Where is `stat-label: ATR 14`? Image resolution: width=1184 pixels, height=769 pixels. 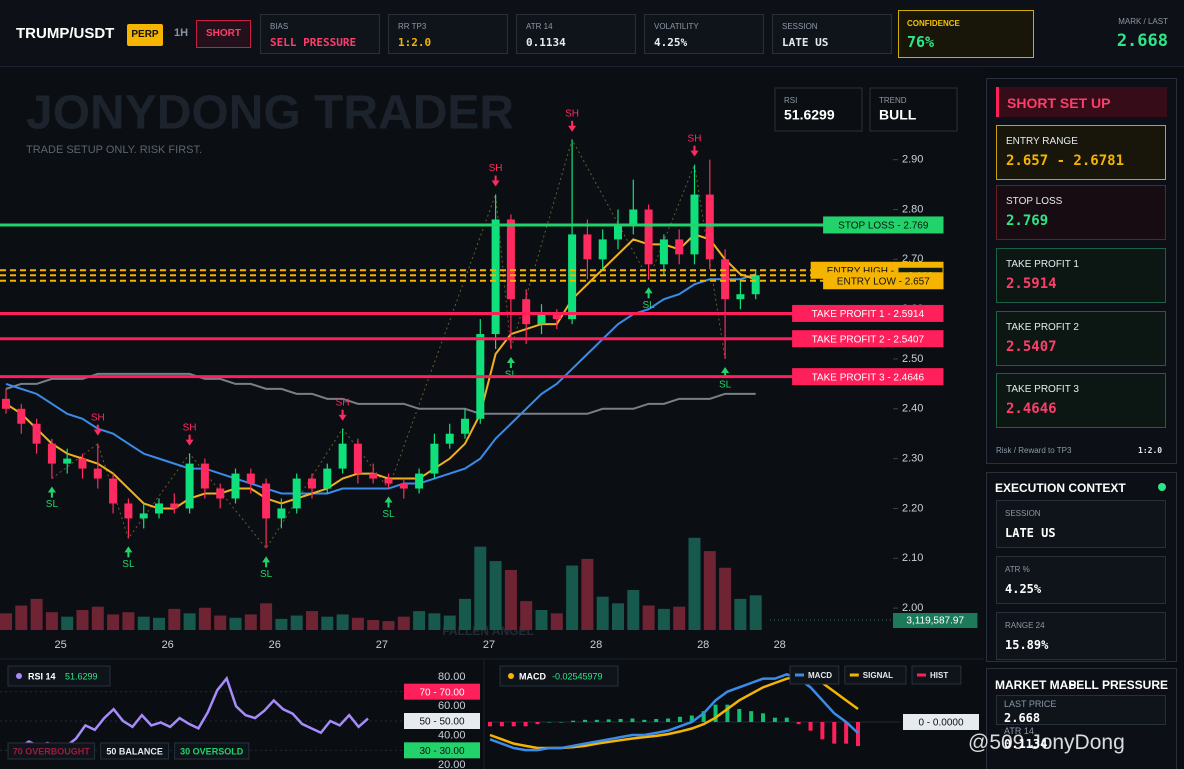 stat-label: ATR 14 is located at coordinates (539, 26).